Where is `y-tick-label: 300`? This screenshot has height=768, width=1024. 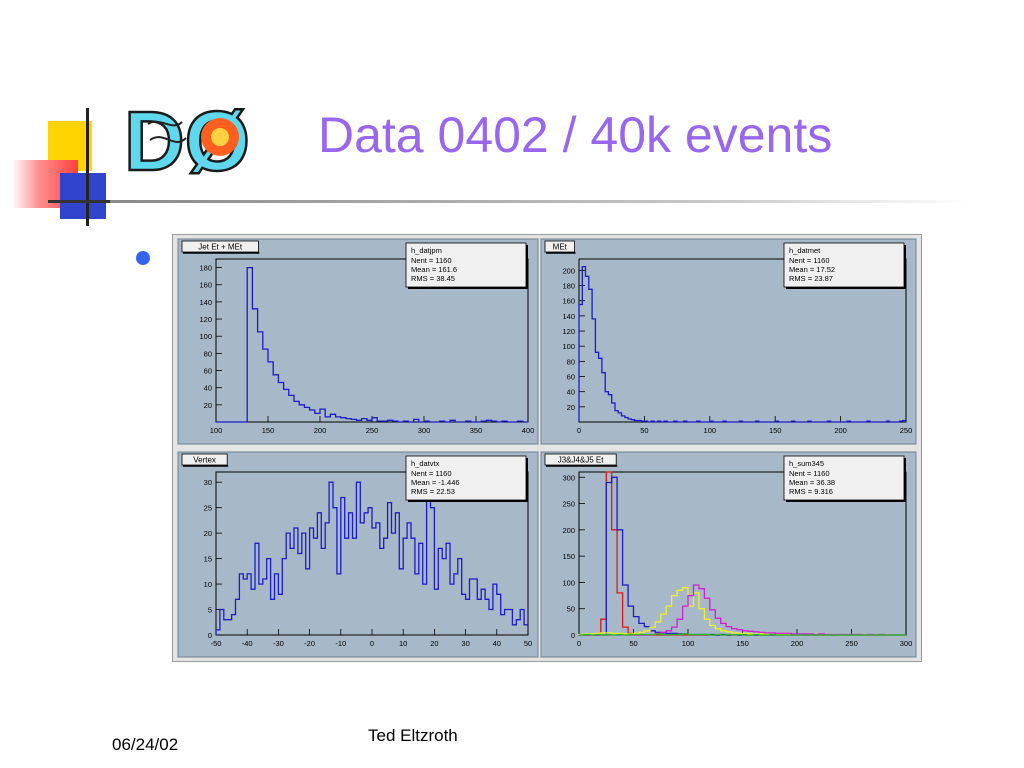
y-tick-label: 300 is located at coordinates (568, 477).